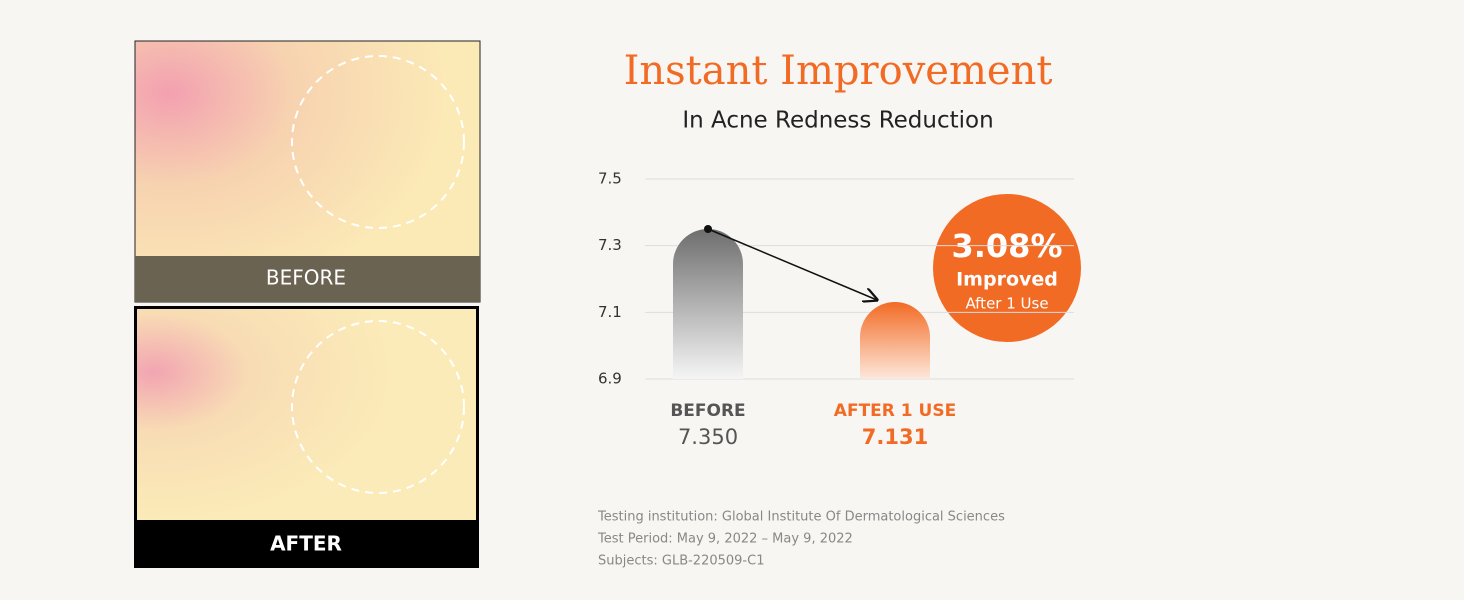 The height and width of the screenshot is (600, 1464). I want to click on value-label: 7.131, so click(895, 437).